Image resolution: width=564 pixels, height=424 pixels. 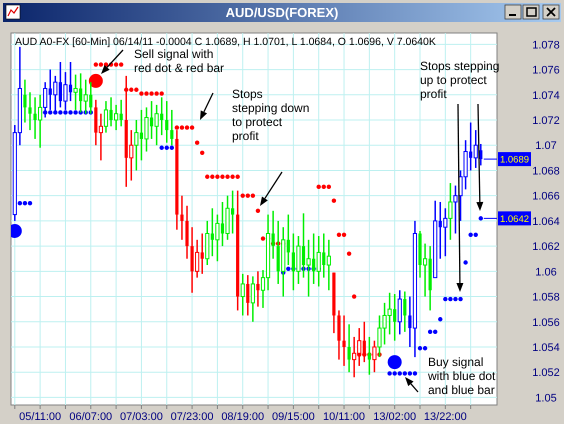 What do you see at coordinates (225, 42) in the screenshot?
I see `chart-subtitle: AUD A0-FX [60-Min] 06/14/11 -0.0004 C 1.0689, H 1.0701, L 1.0684, O 1.0696, V 7.0640K` at bounding box center [225, 42].